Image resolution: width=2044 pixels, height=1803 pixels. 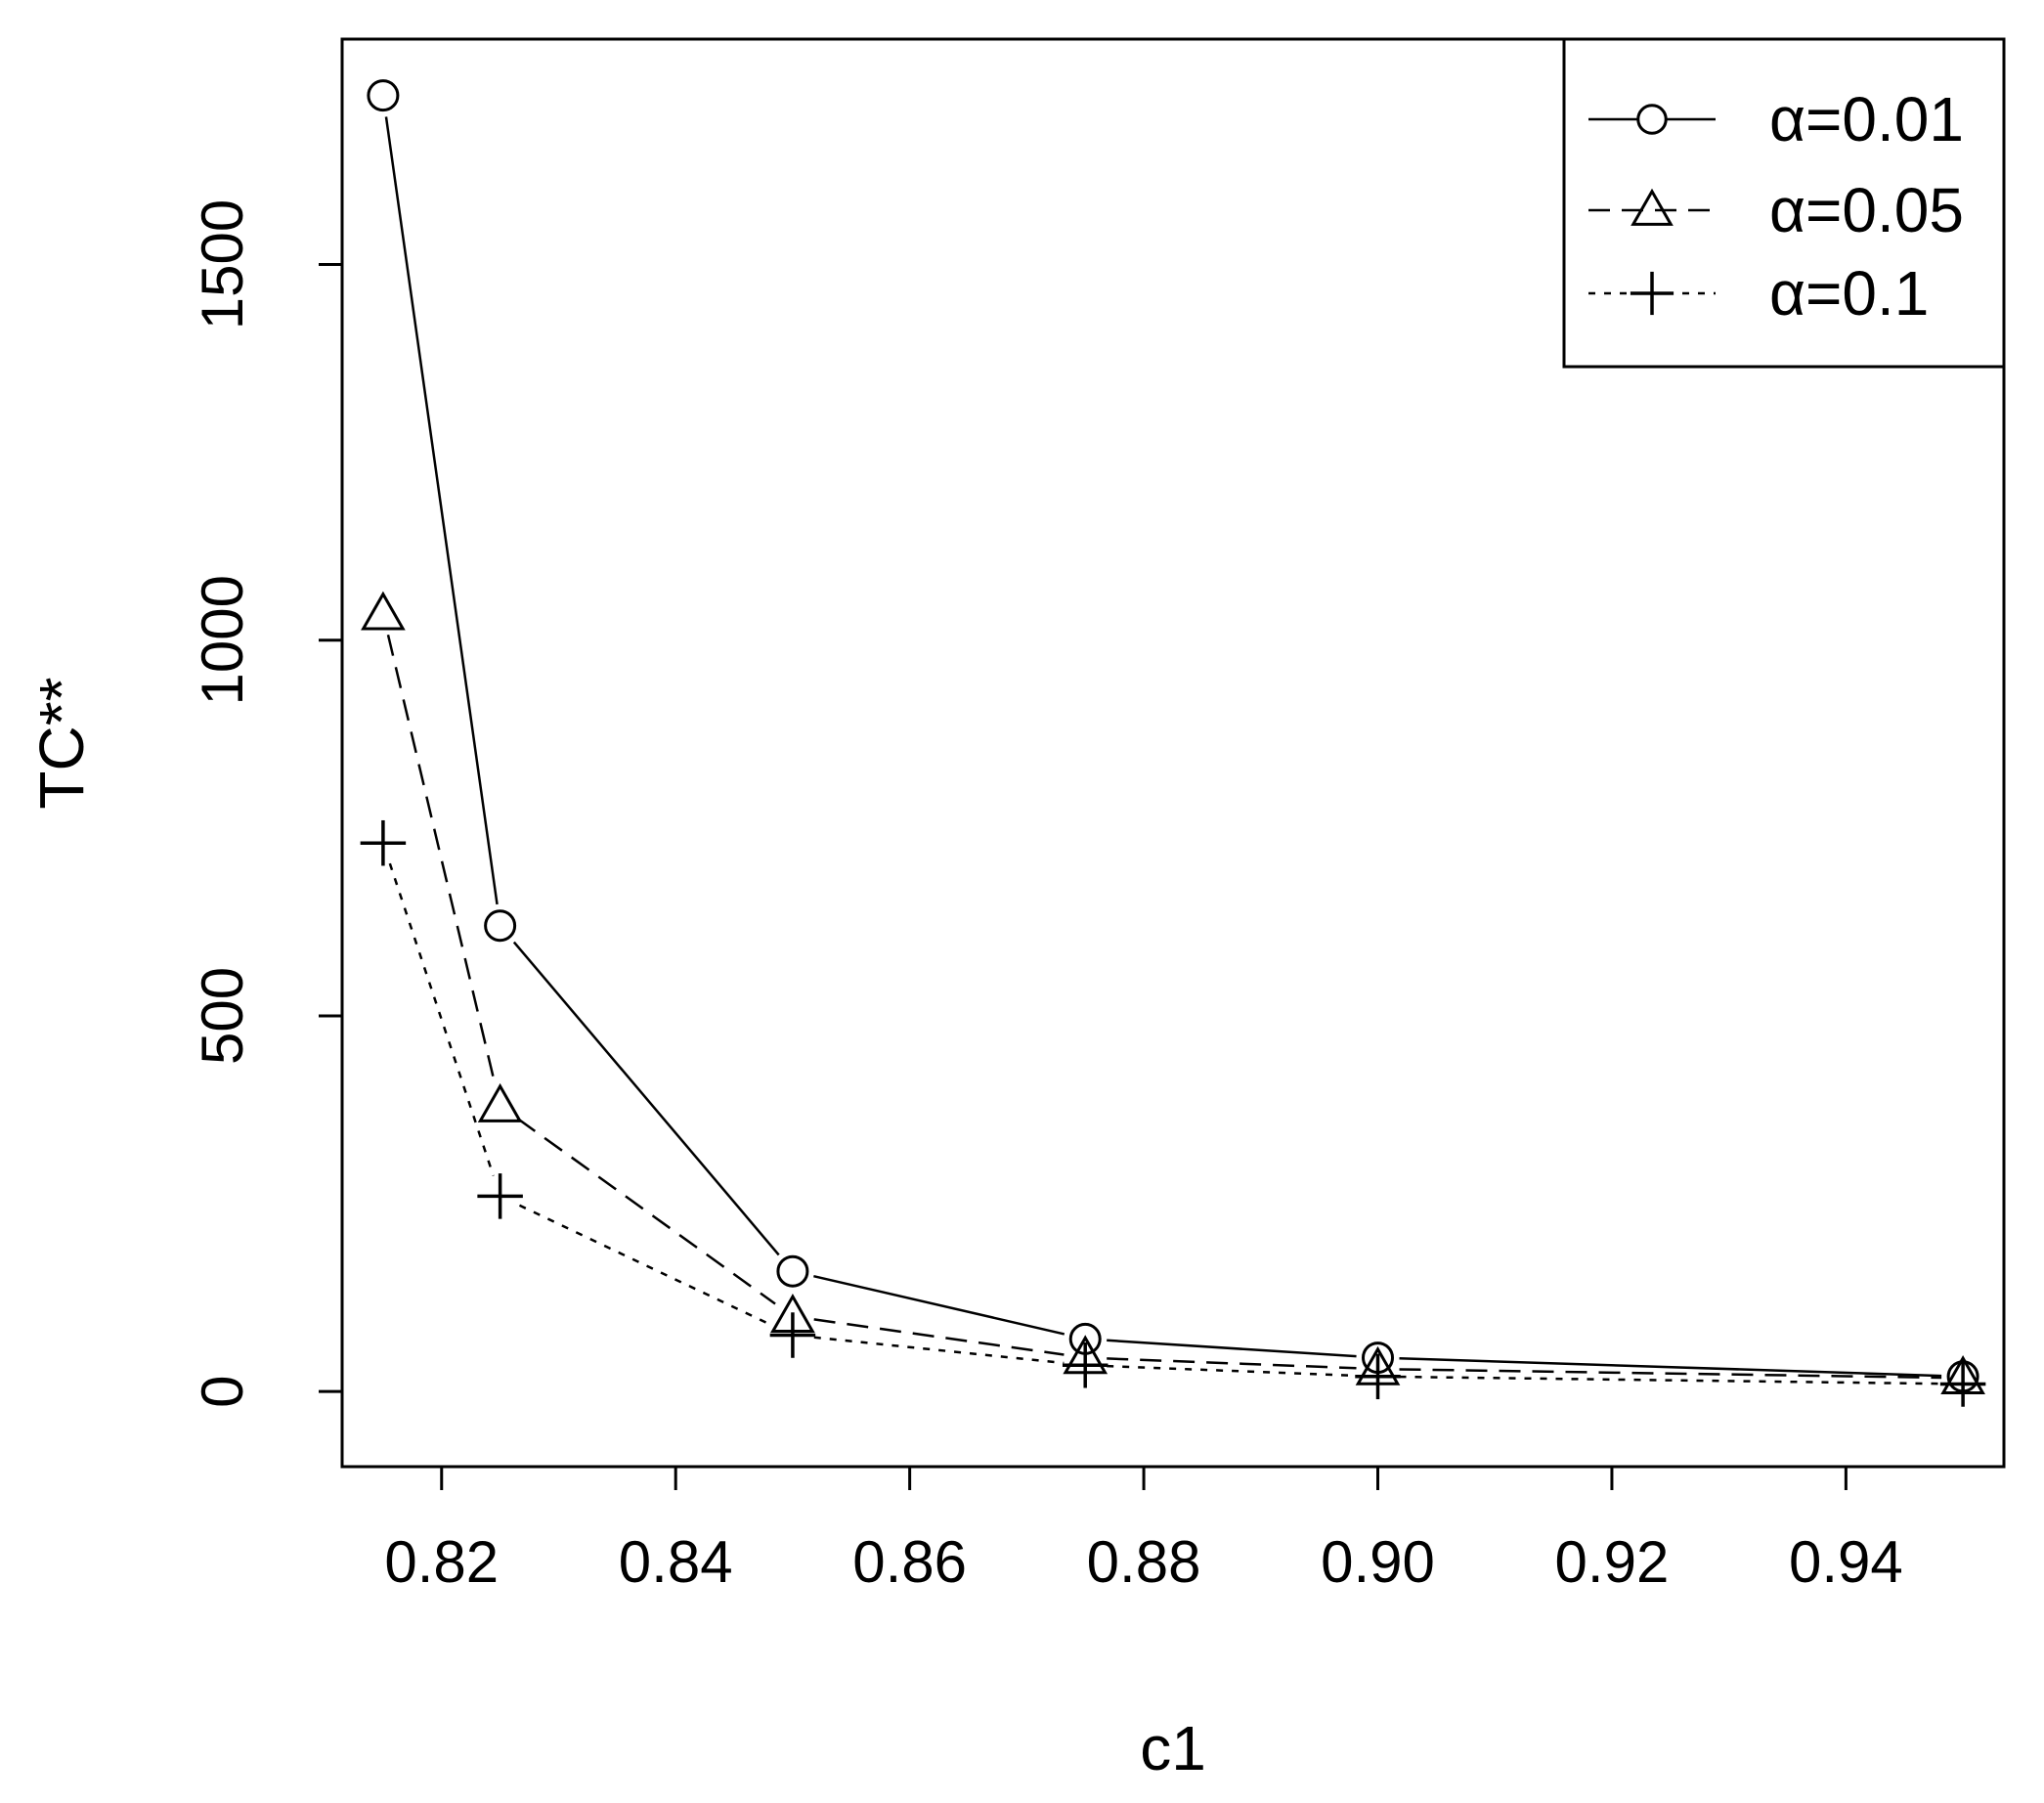 I want to click on legend-label: α=0.05, so click(x=1866, y=210).